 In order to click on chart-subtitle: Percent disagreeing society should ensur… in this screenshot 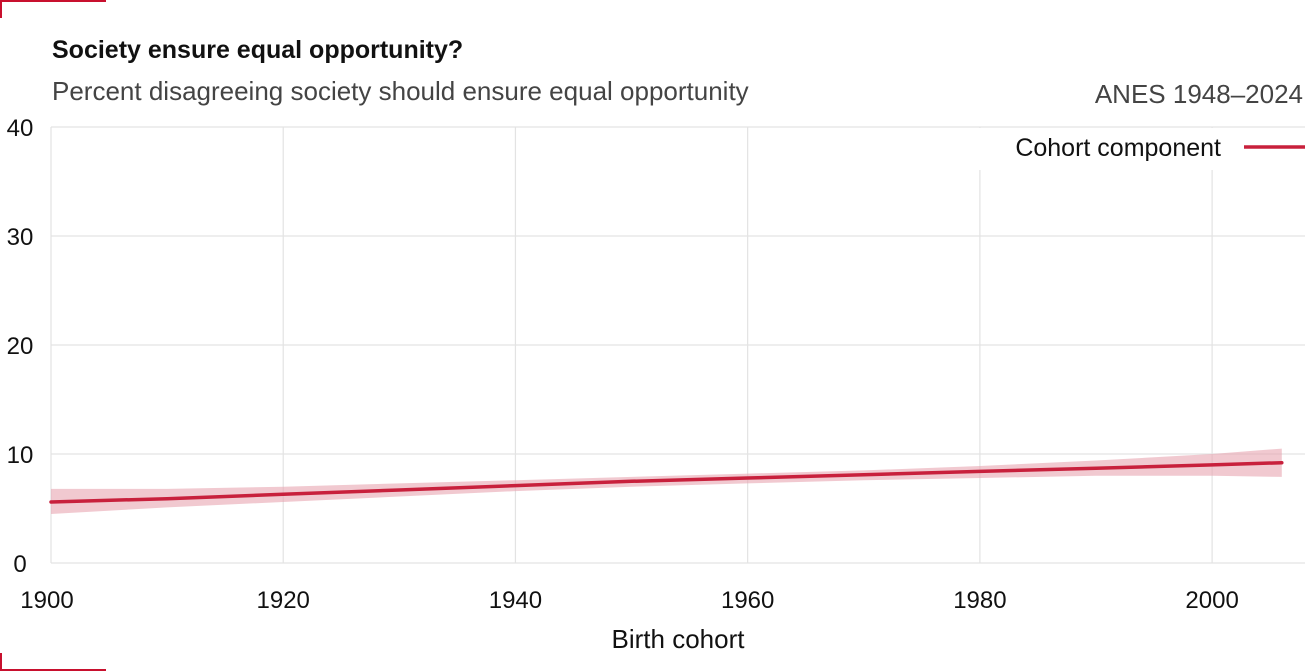, I will do `click(400, 91)`.